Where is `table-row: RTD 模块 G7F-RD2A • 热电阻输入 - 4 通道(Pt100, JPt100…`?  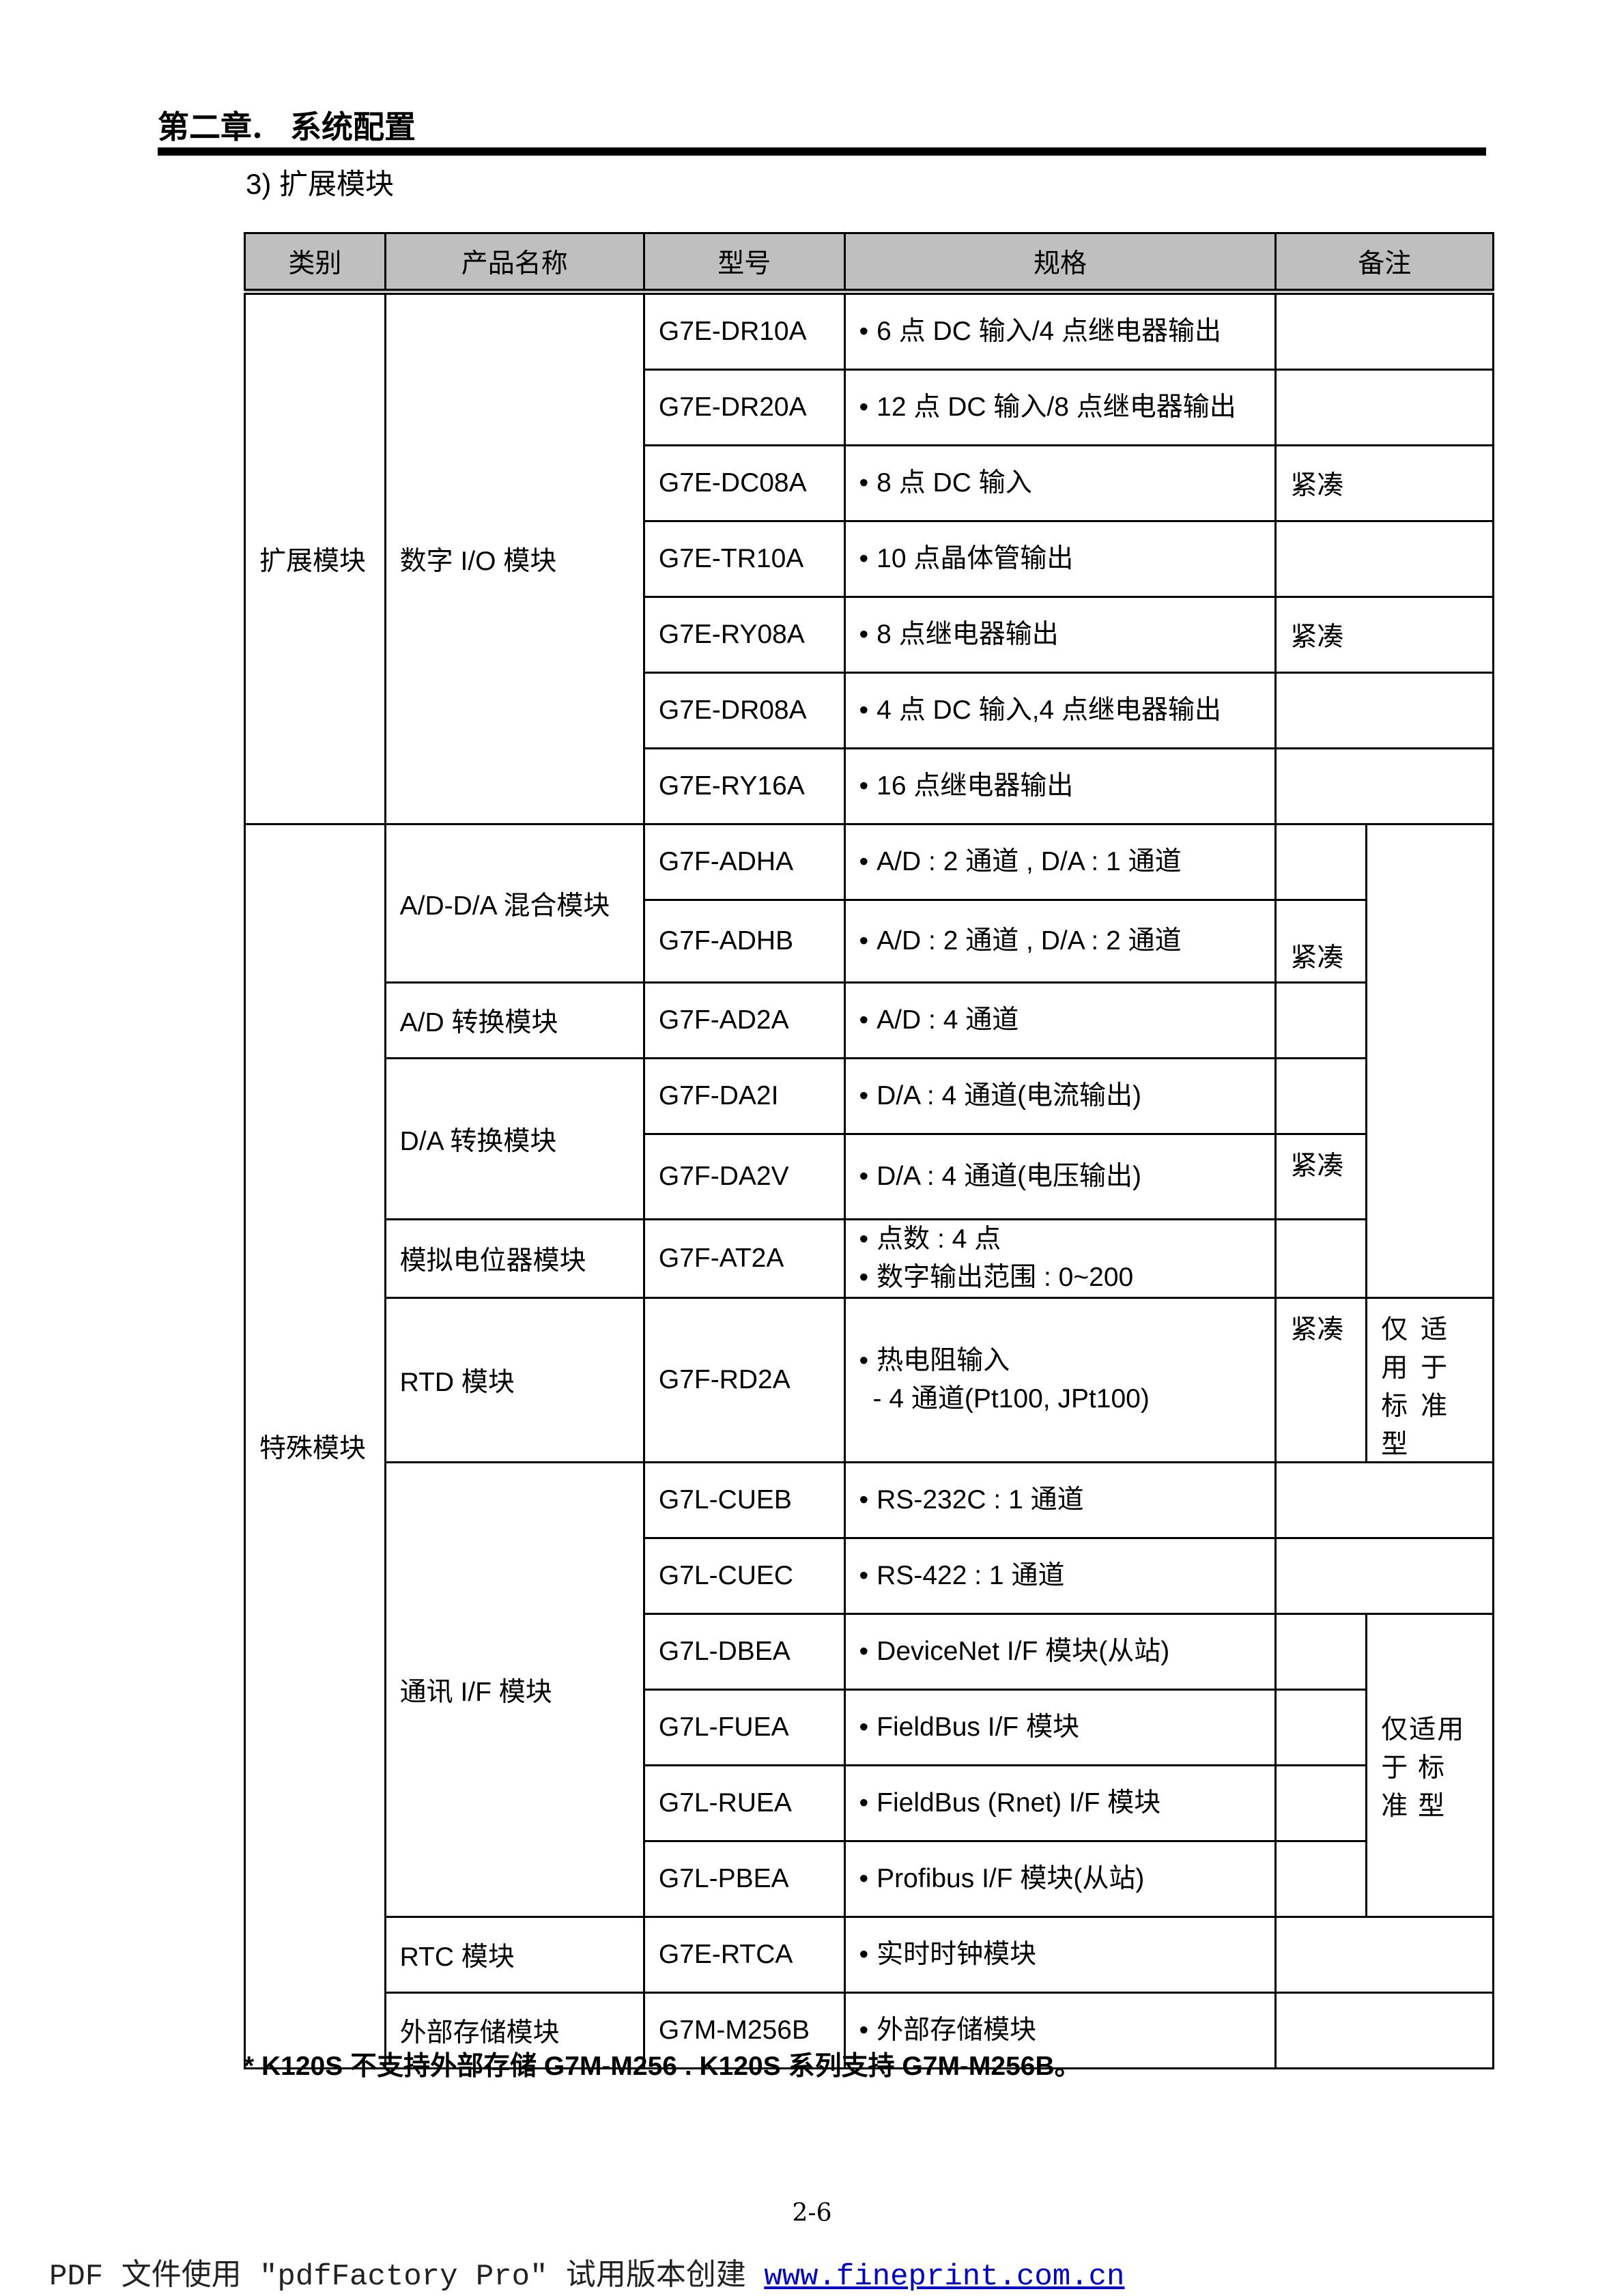
table-row: RTD 模块 G7F-RD2A • 热电阻输入 - 4 通道(Pt100, JPt100… is located at coordinates (869, 1380).